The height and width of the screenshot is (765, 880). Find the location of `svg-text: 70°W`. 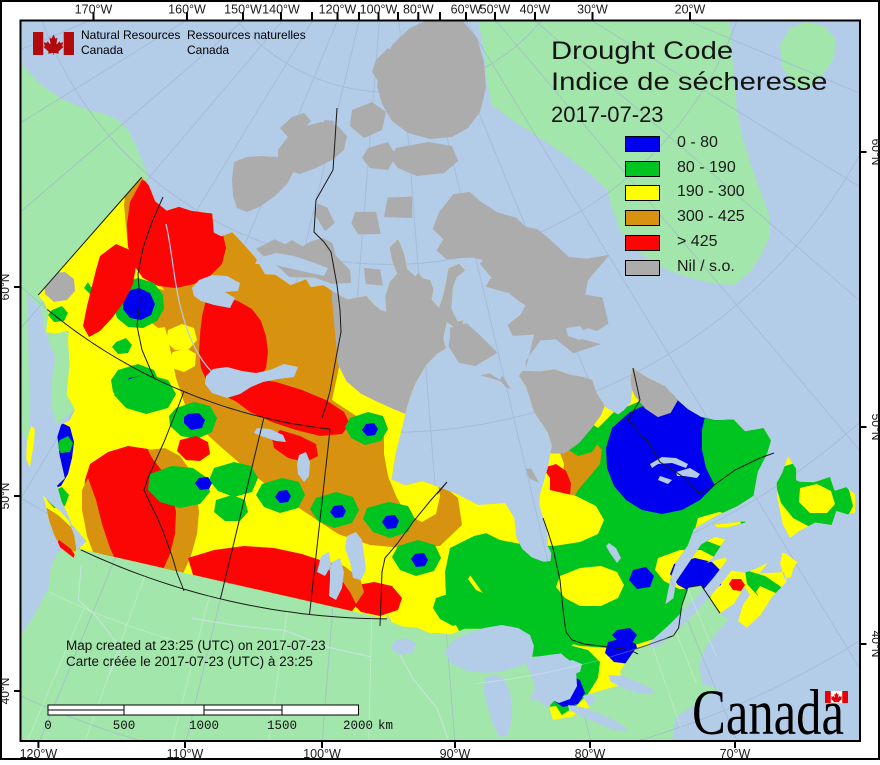

svg-text: 70°W is located at coordinates (735, 753).